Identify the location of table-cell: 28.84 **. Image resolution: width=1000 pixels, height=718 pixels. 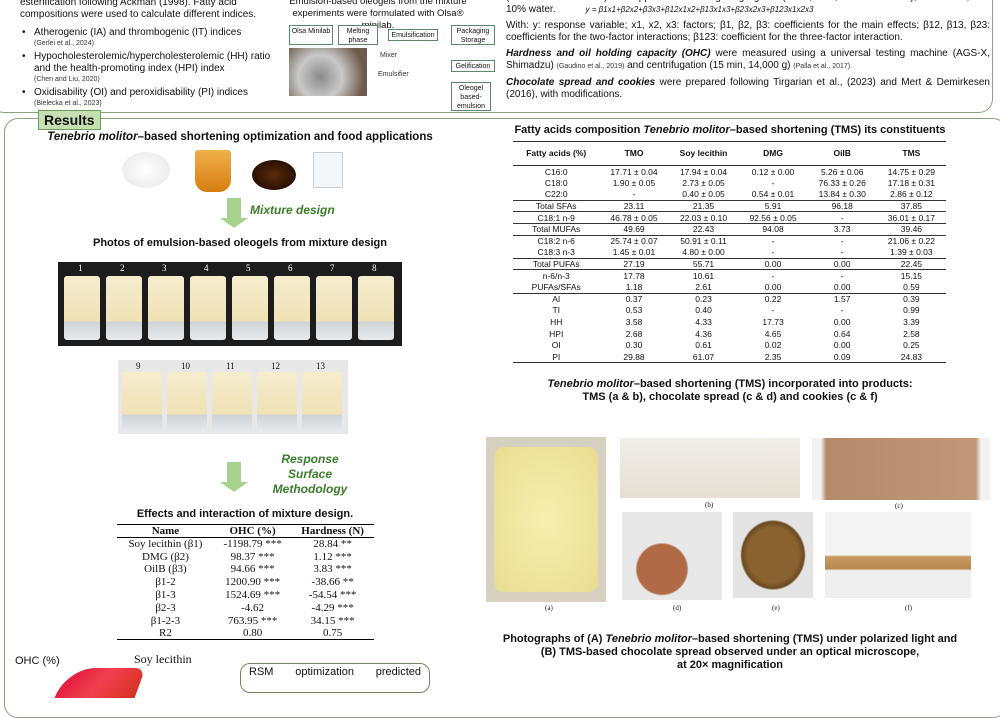
(332, 544).